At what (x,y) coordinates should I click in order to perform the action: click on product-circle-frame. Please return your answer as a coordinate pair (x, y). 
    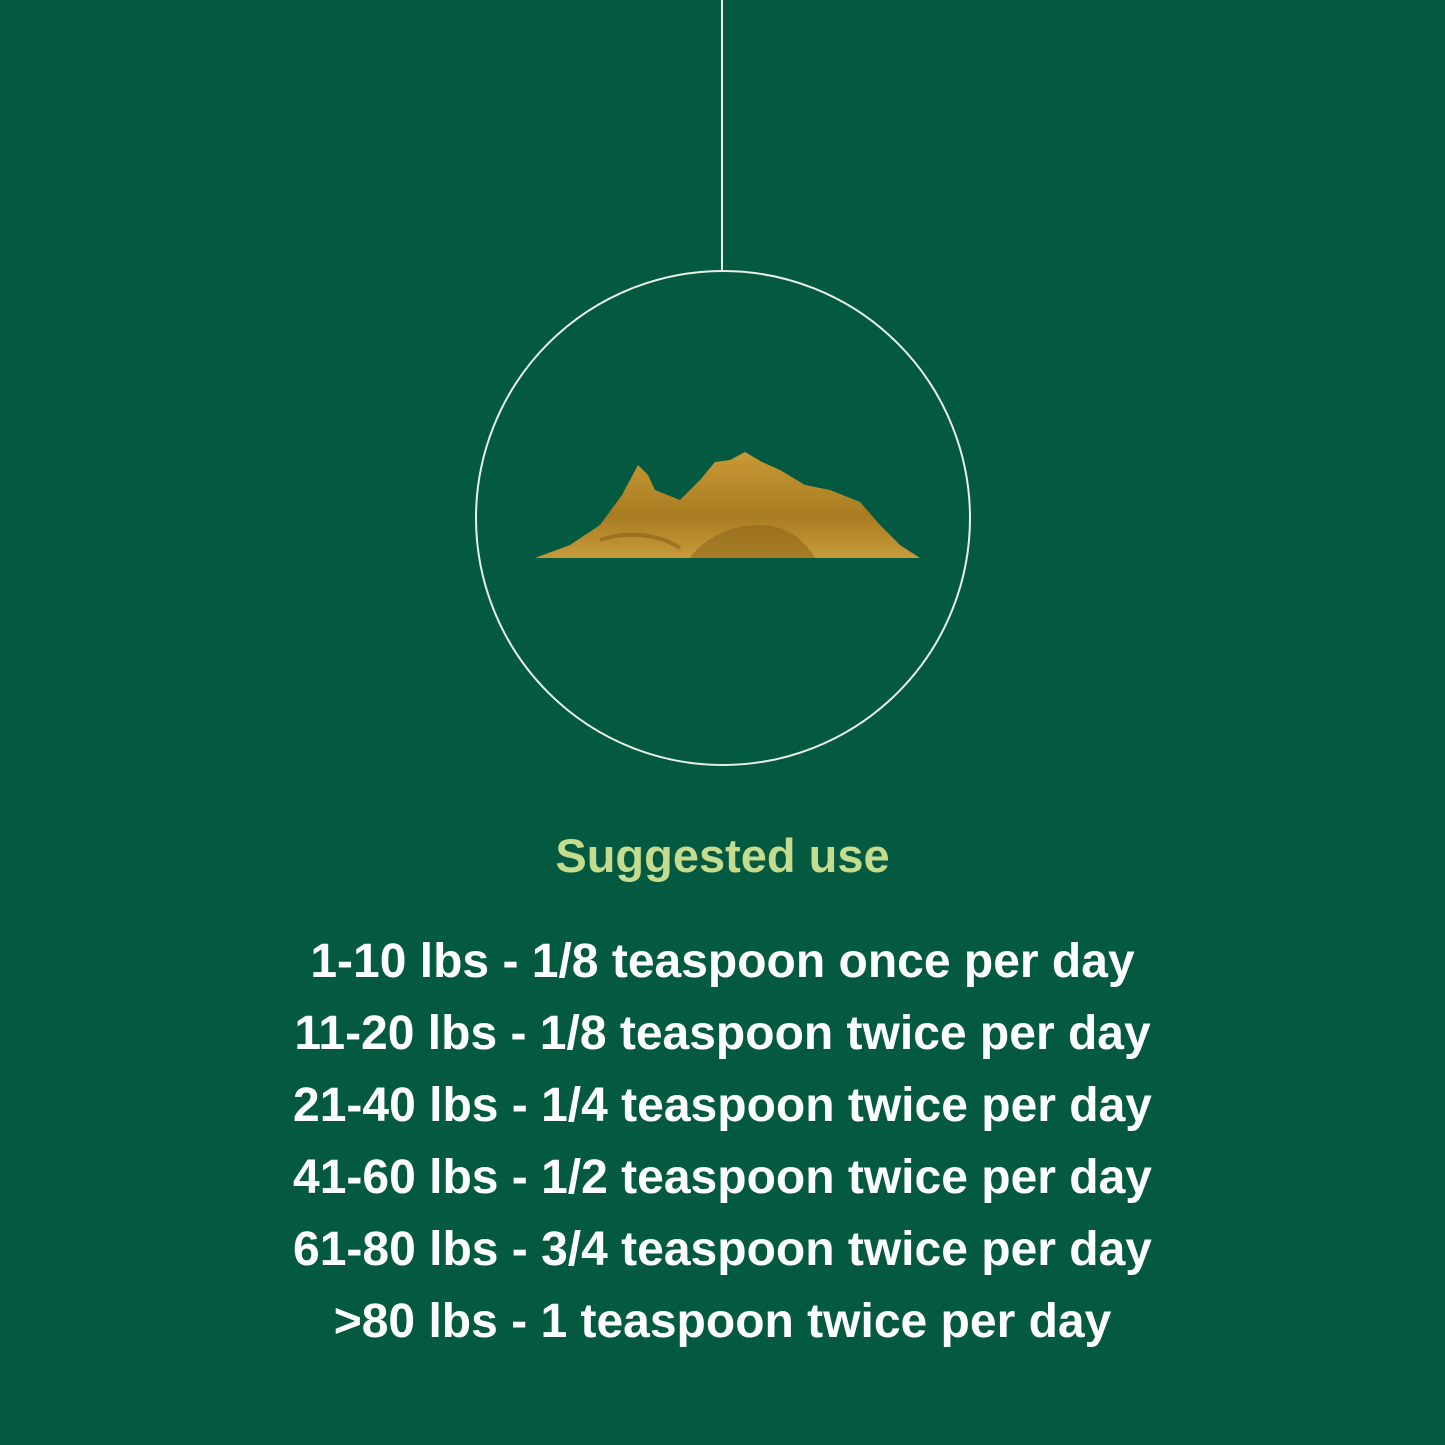
    Looking at the image, I should click on (723, 518).